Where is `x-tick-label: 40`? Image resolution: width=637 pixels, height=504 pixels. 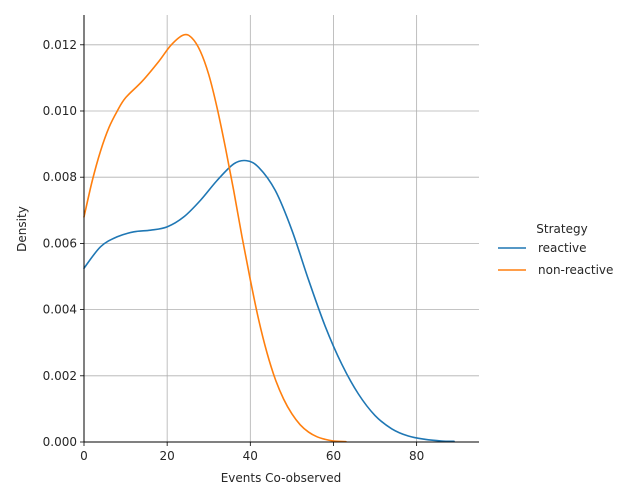 x-tick-label: 40 is located at coordinates (250, 456).